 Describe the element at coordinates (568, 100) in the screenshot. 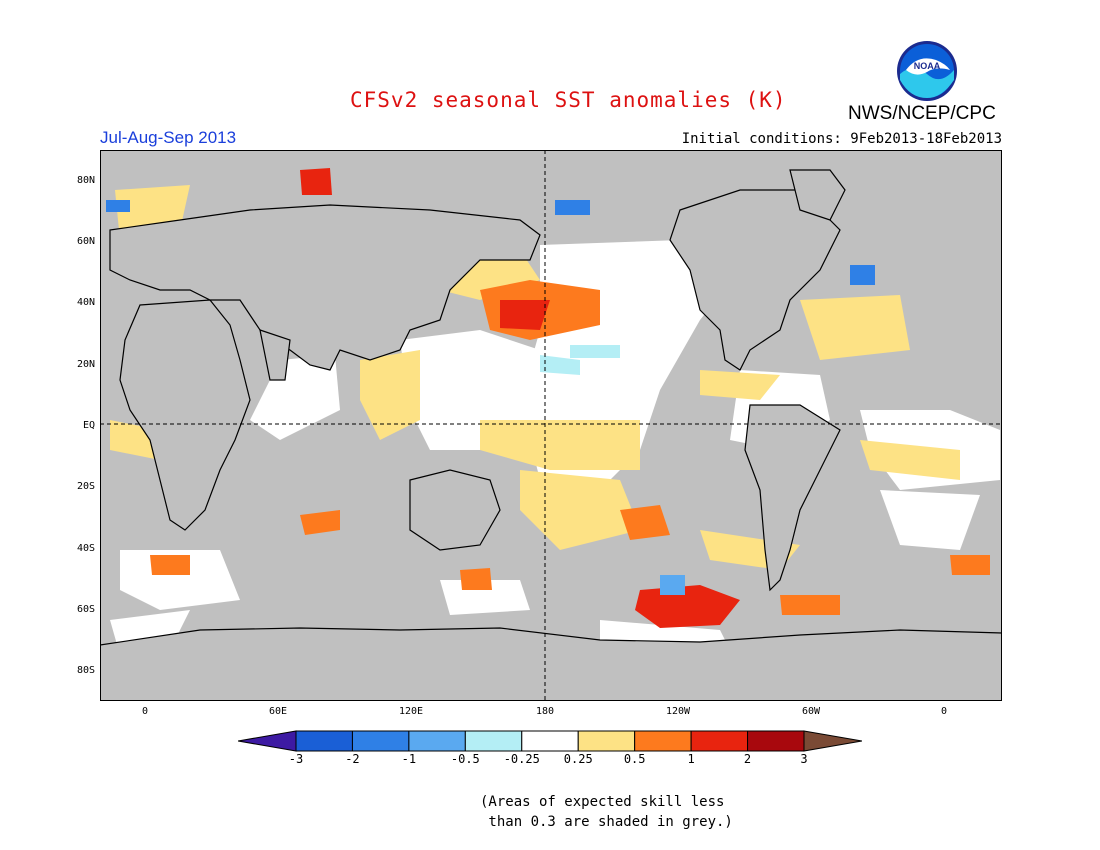

I see `chart-title: CFSv2 seasonal SST anomalies (K)` at that location.